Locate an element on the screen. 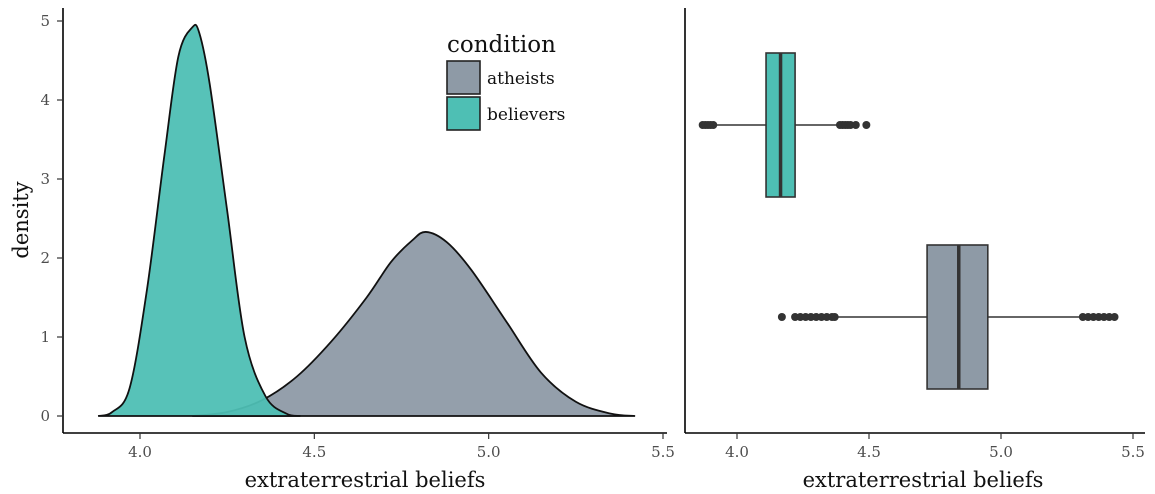  legend: condition atheists believers is located at coordinates (505, 81).